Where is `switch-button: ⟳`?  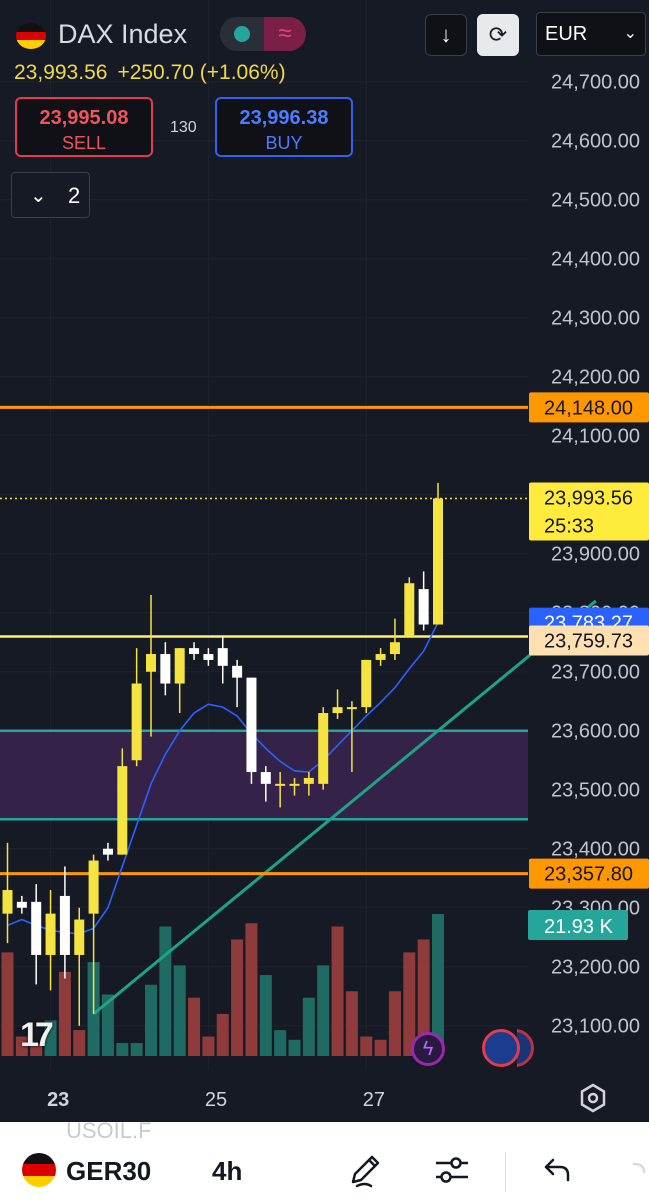
switch-button: ⟳ is located at coordinates (498, 35).